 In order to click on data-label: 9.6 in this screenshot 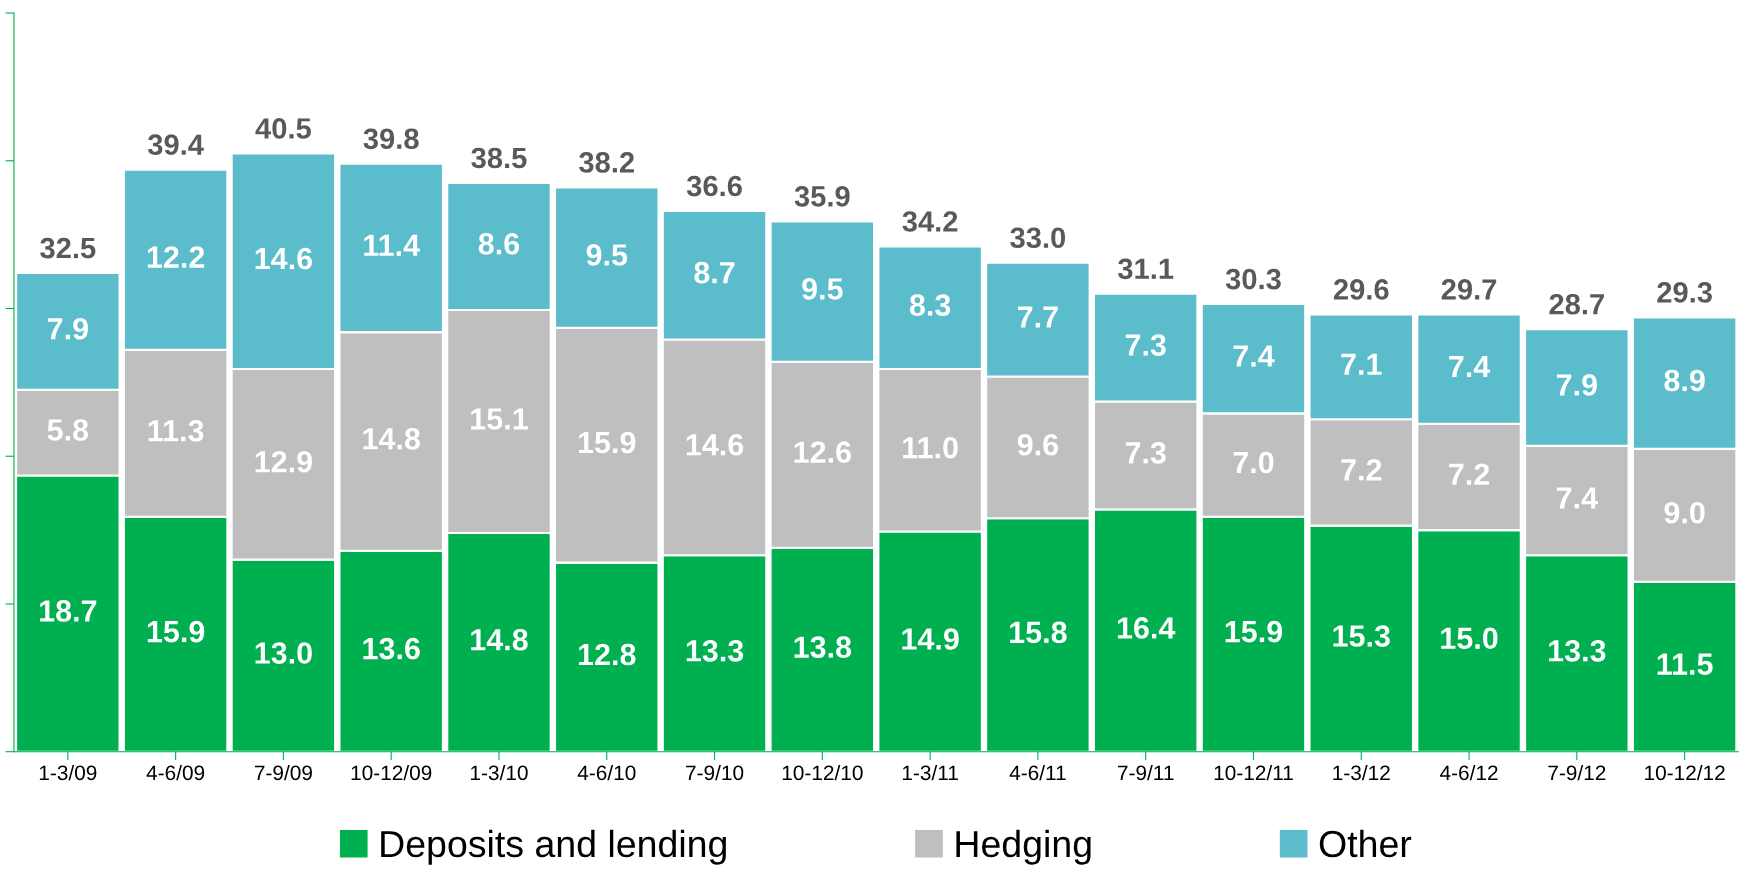, I will do `click(1038, 444)`.